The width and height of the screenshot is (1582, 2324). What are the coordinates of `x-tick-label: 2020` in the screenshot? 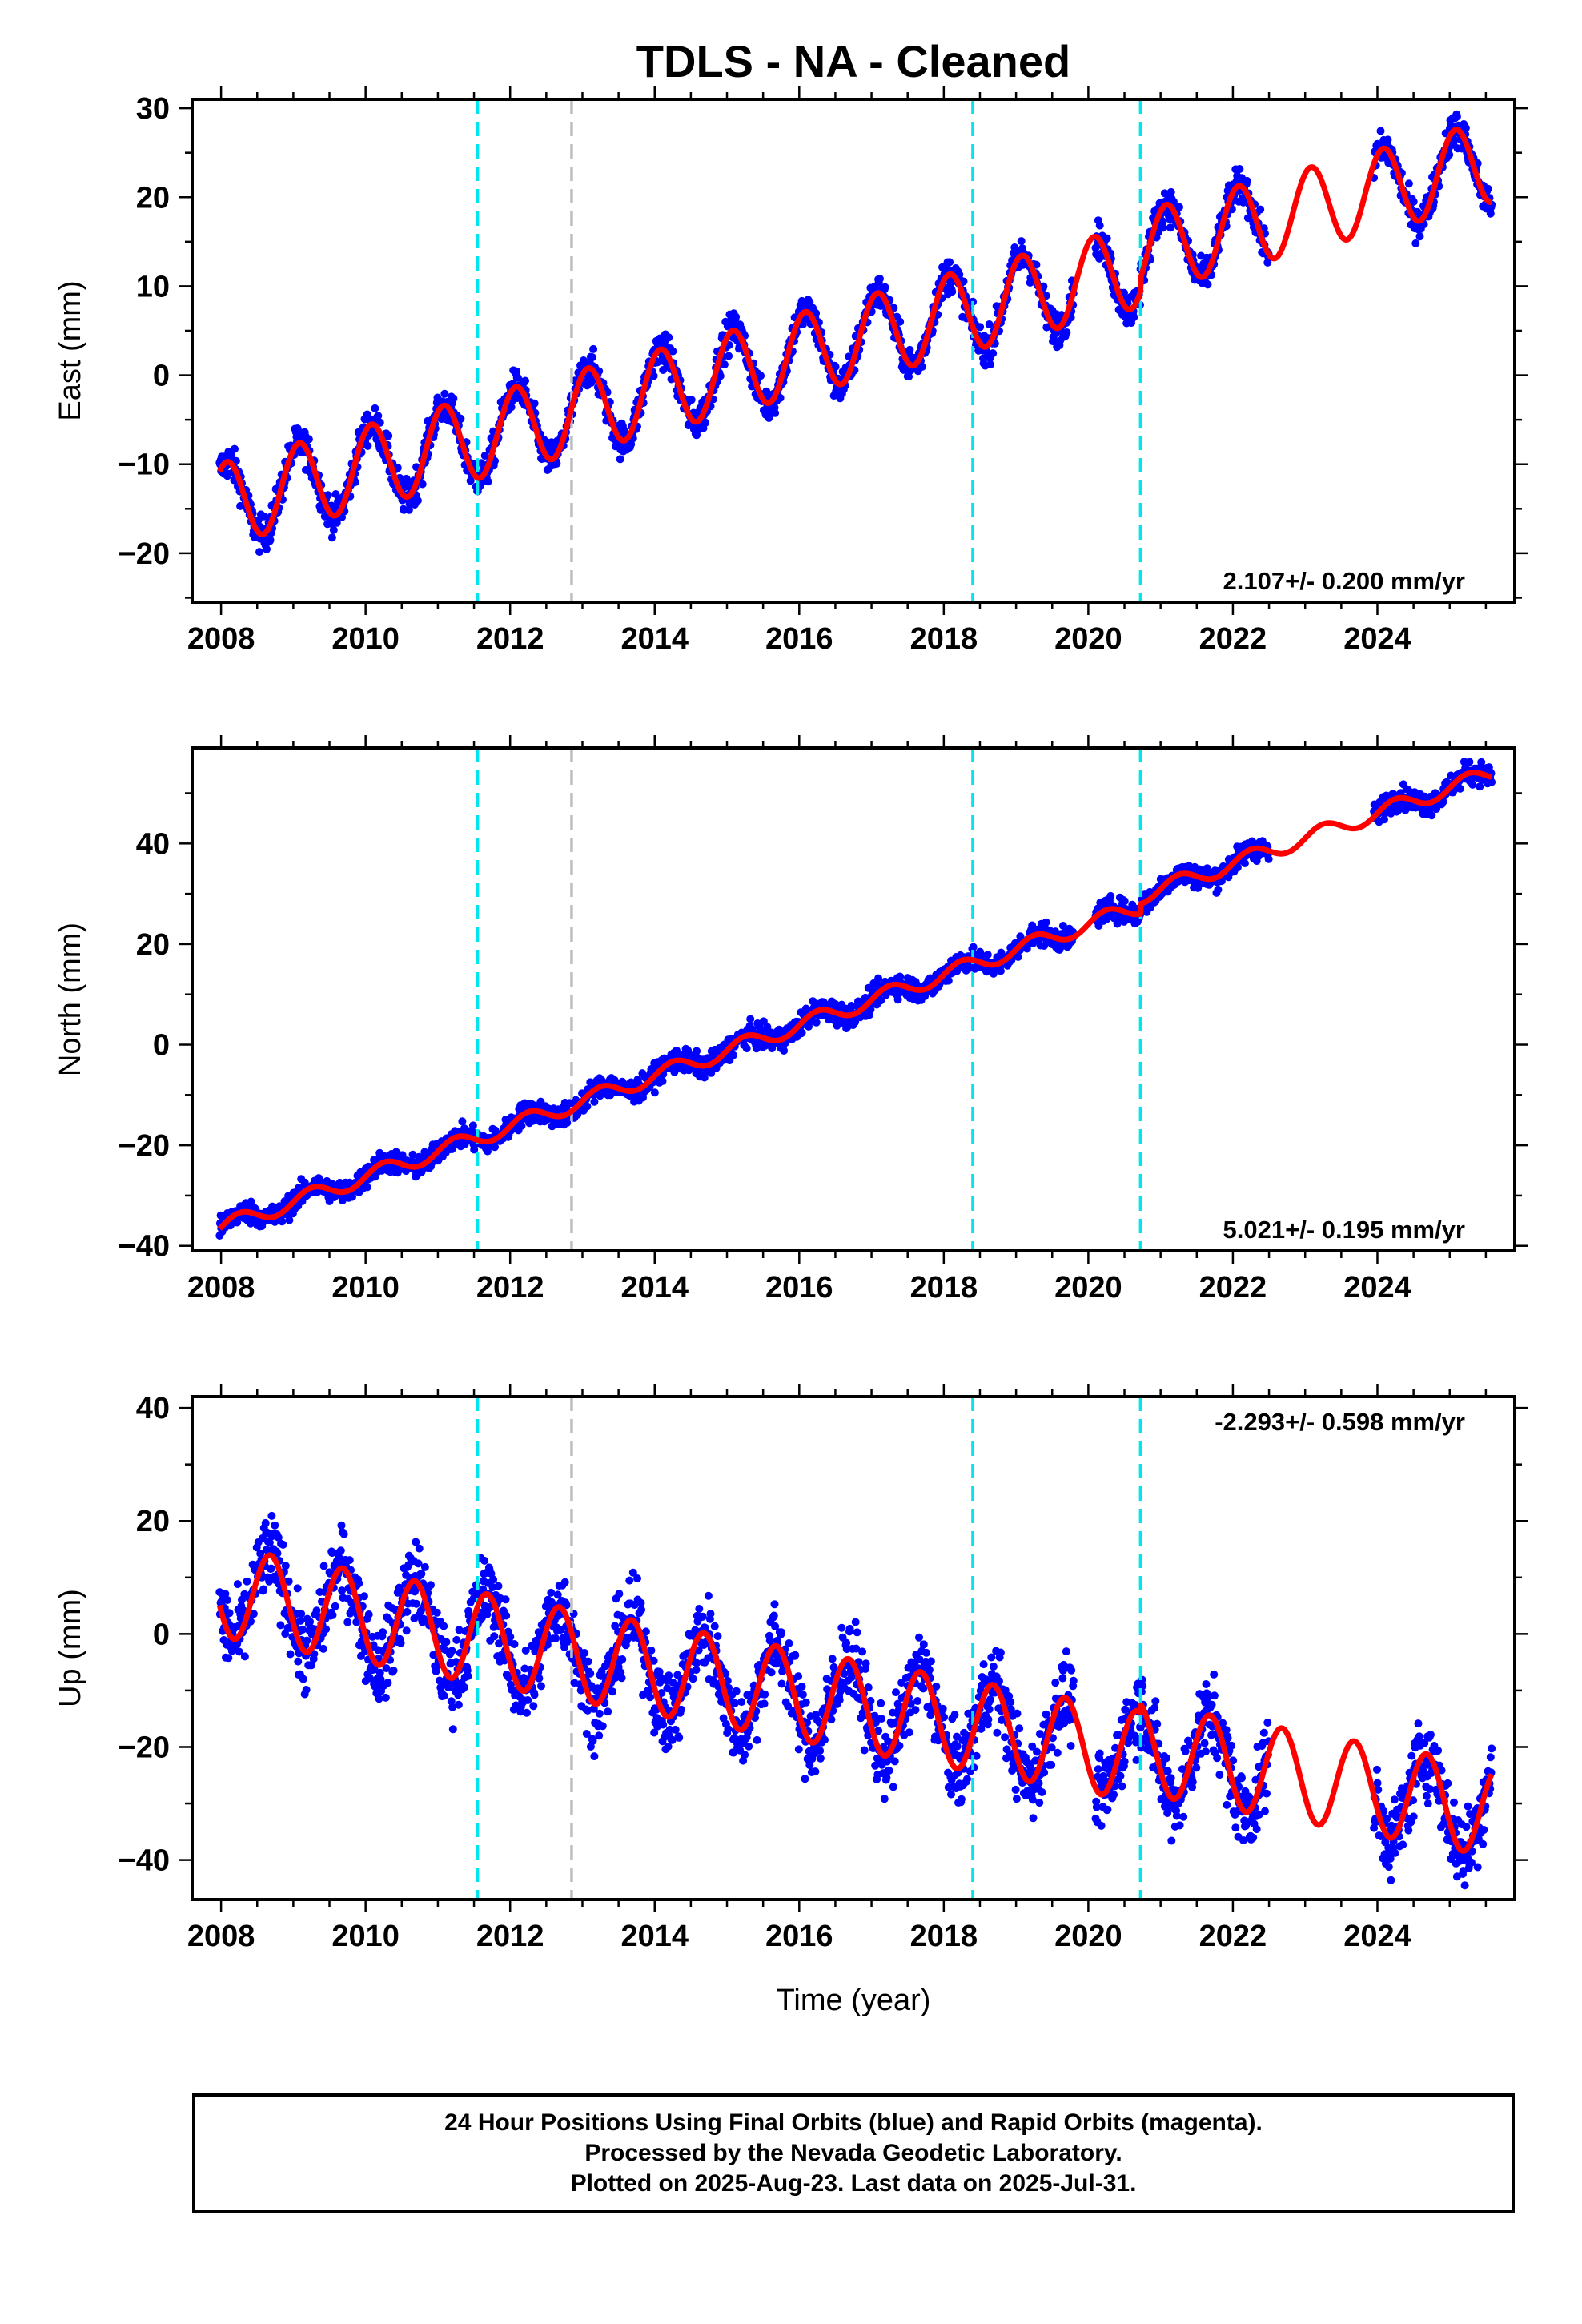 It's located at (1088, 1288).